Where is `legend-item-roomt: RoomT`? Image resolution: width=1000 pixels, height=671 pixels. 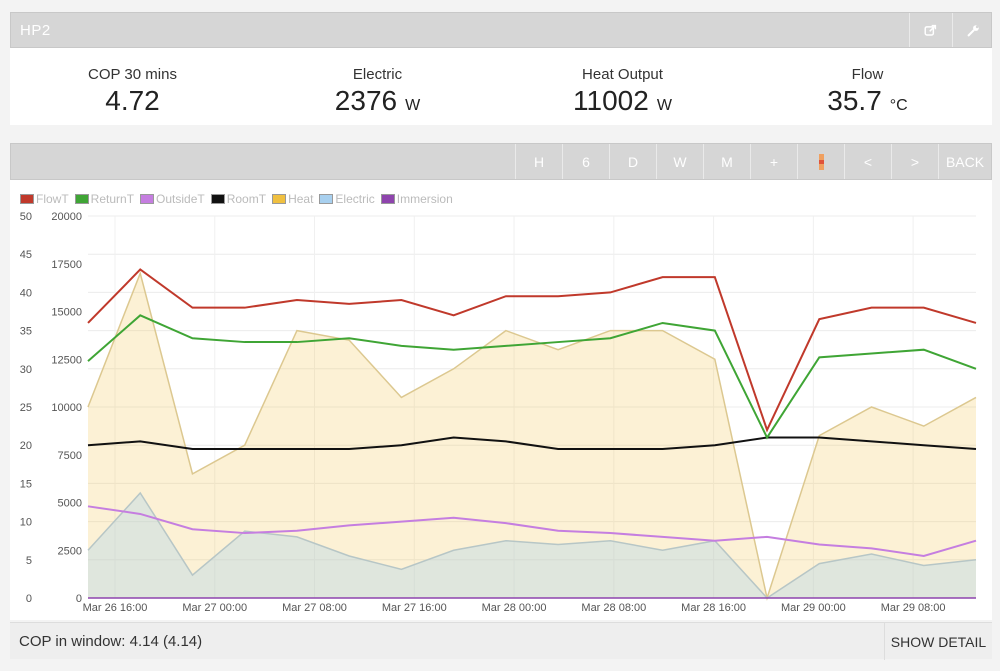 legend-item-roomt: RoomT is located at coordinates (238, 199).